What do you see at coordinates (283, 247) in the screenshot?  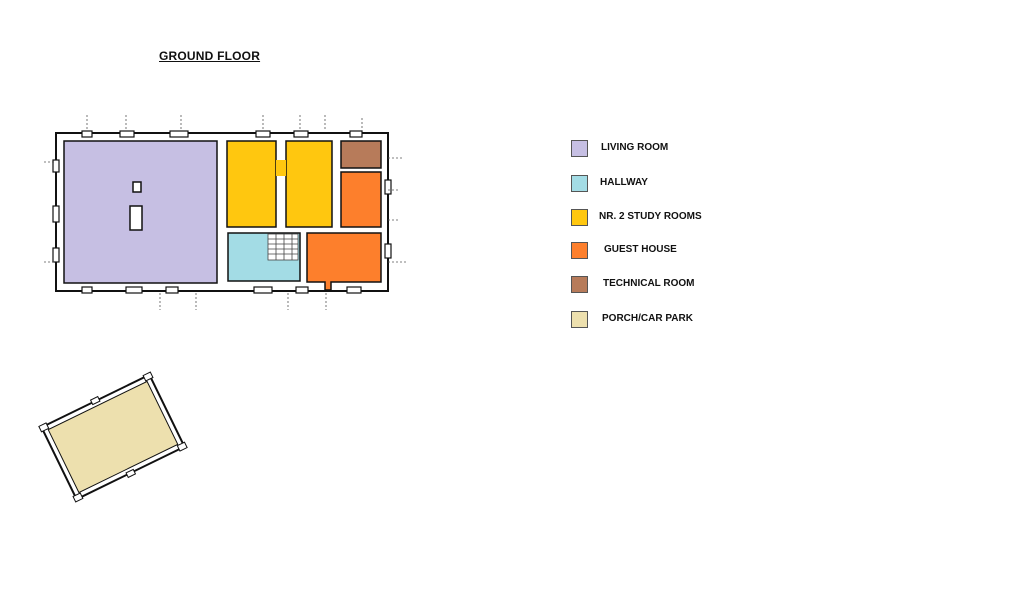 I see `staircase` at bounding box center [283, 247].